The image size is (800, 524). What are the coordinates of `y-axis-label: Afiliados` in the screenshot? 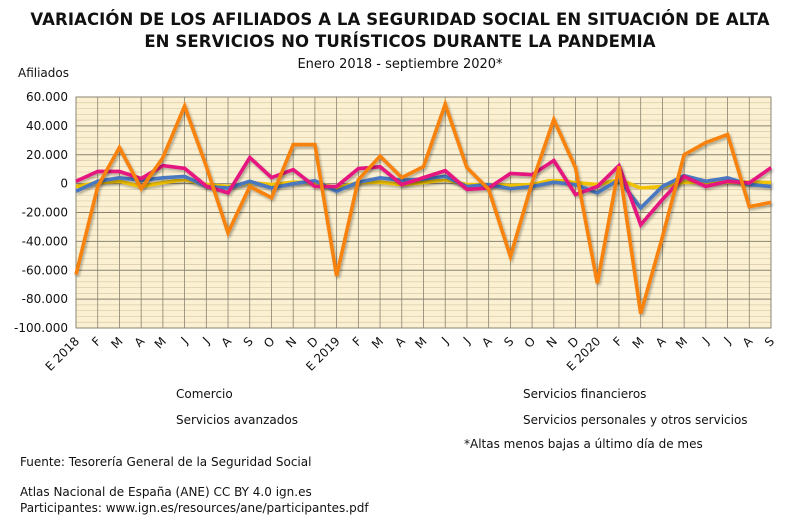 It's located at (43, 73).